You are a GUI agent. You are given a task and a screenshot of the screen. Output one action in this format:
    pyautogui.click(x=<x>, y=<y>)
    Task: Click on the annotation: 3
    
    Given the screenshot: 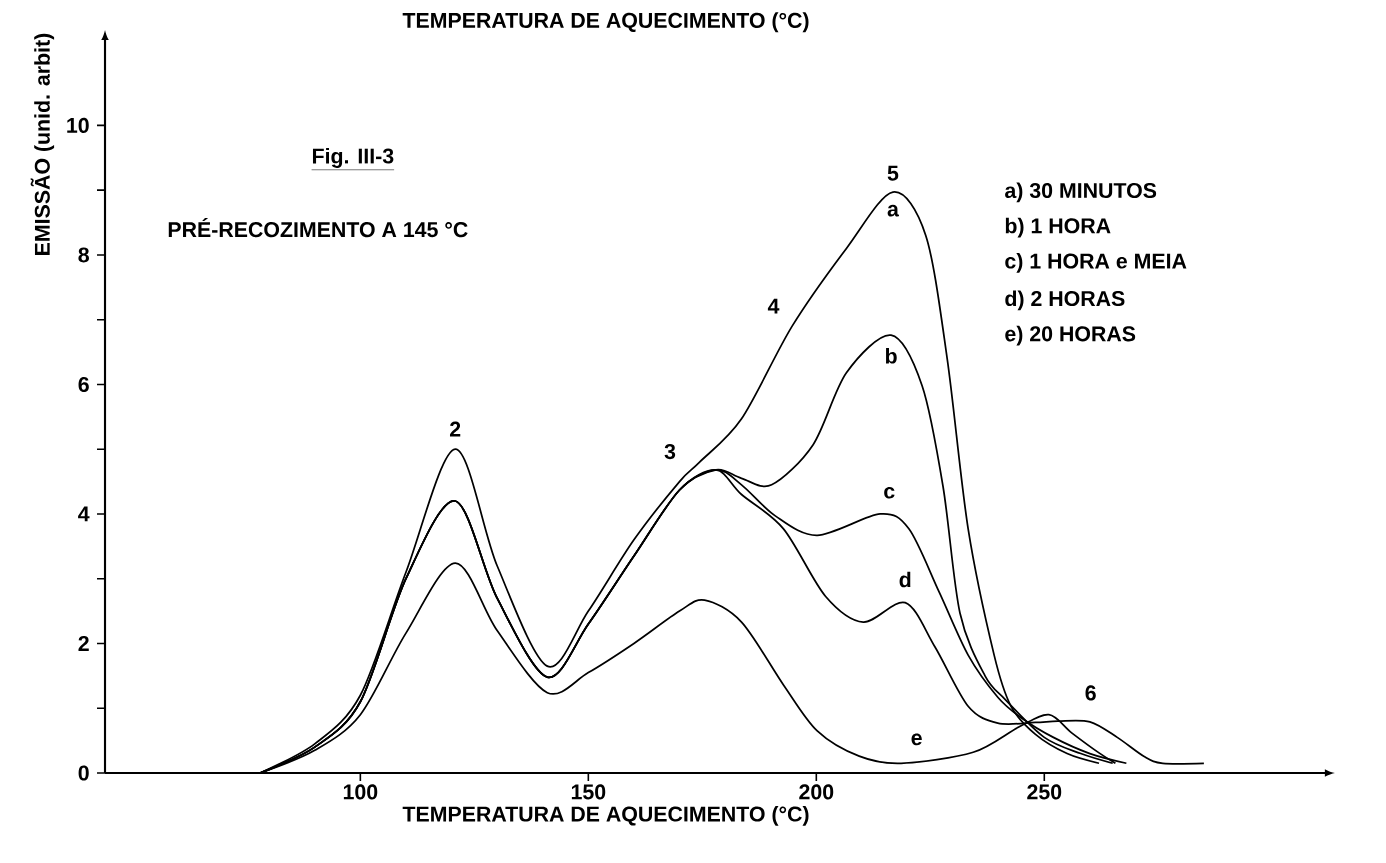 What is the action you would take?
    pyautogui.click(x=670, y=452)
    